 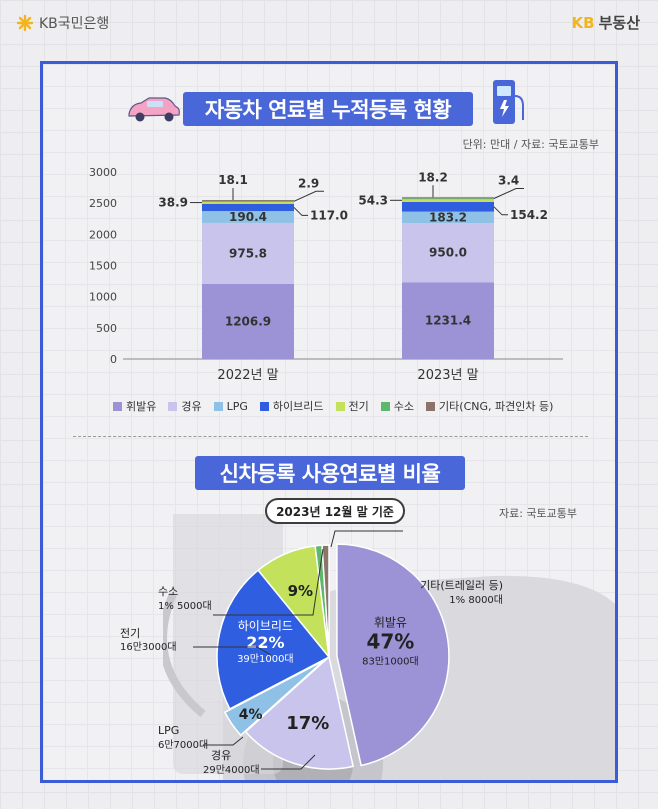 What do you see at coordinates (583, 23) in the screenshot?
I see `kb-mark: KB` at bounding box center [583, 23].